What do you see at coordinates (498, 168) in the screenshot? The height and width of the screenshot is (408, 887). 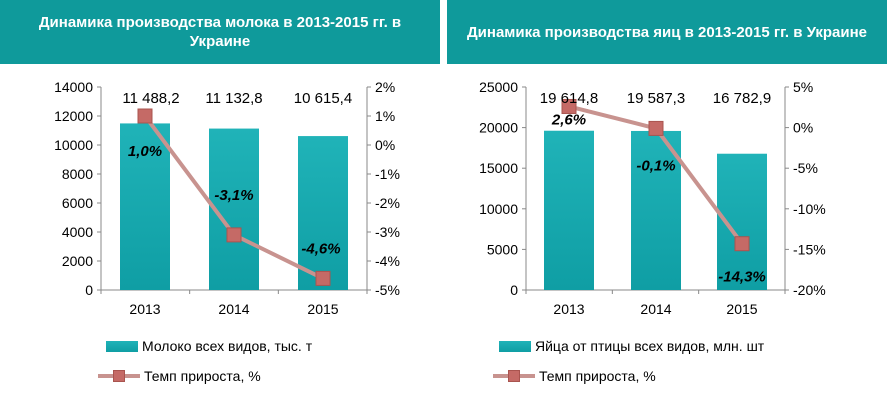 I see `y-tick-label: 15000` at bounding box center [498, 168].